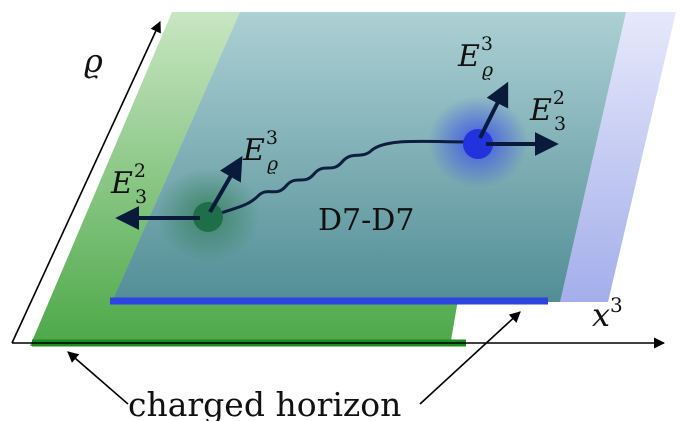 This screenshot has width=680, height=421. What do you see at coordinates (616, 305) in the screenshot?
I see `horizontal-axis-superscript: 3` at bounding box center [616, 305].